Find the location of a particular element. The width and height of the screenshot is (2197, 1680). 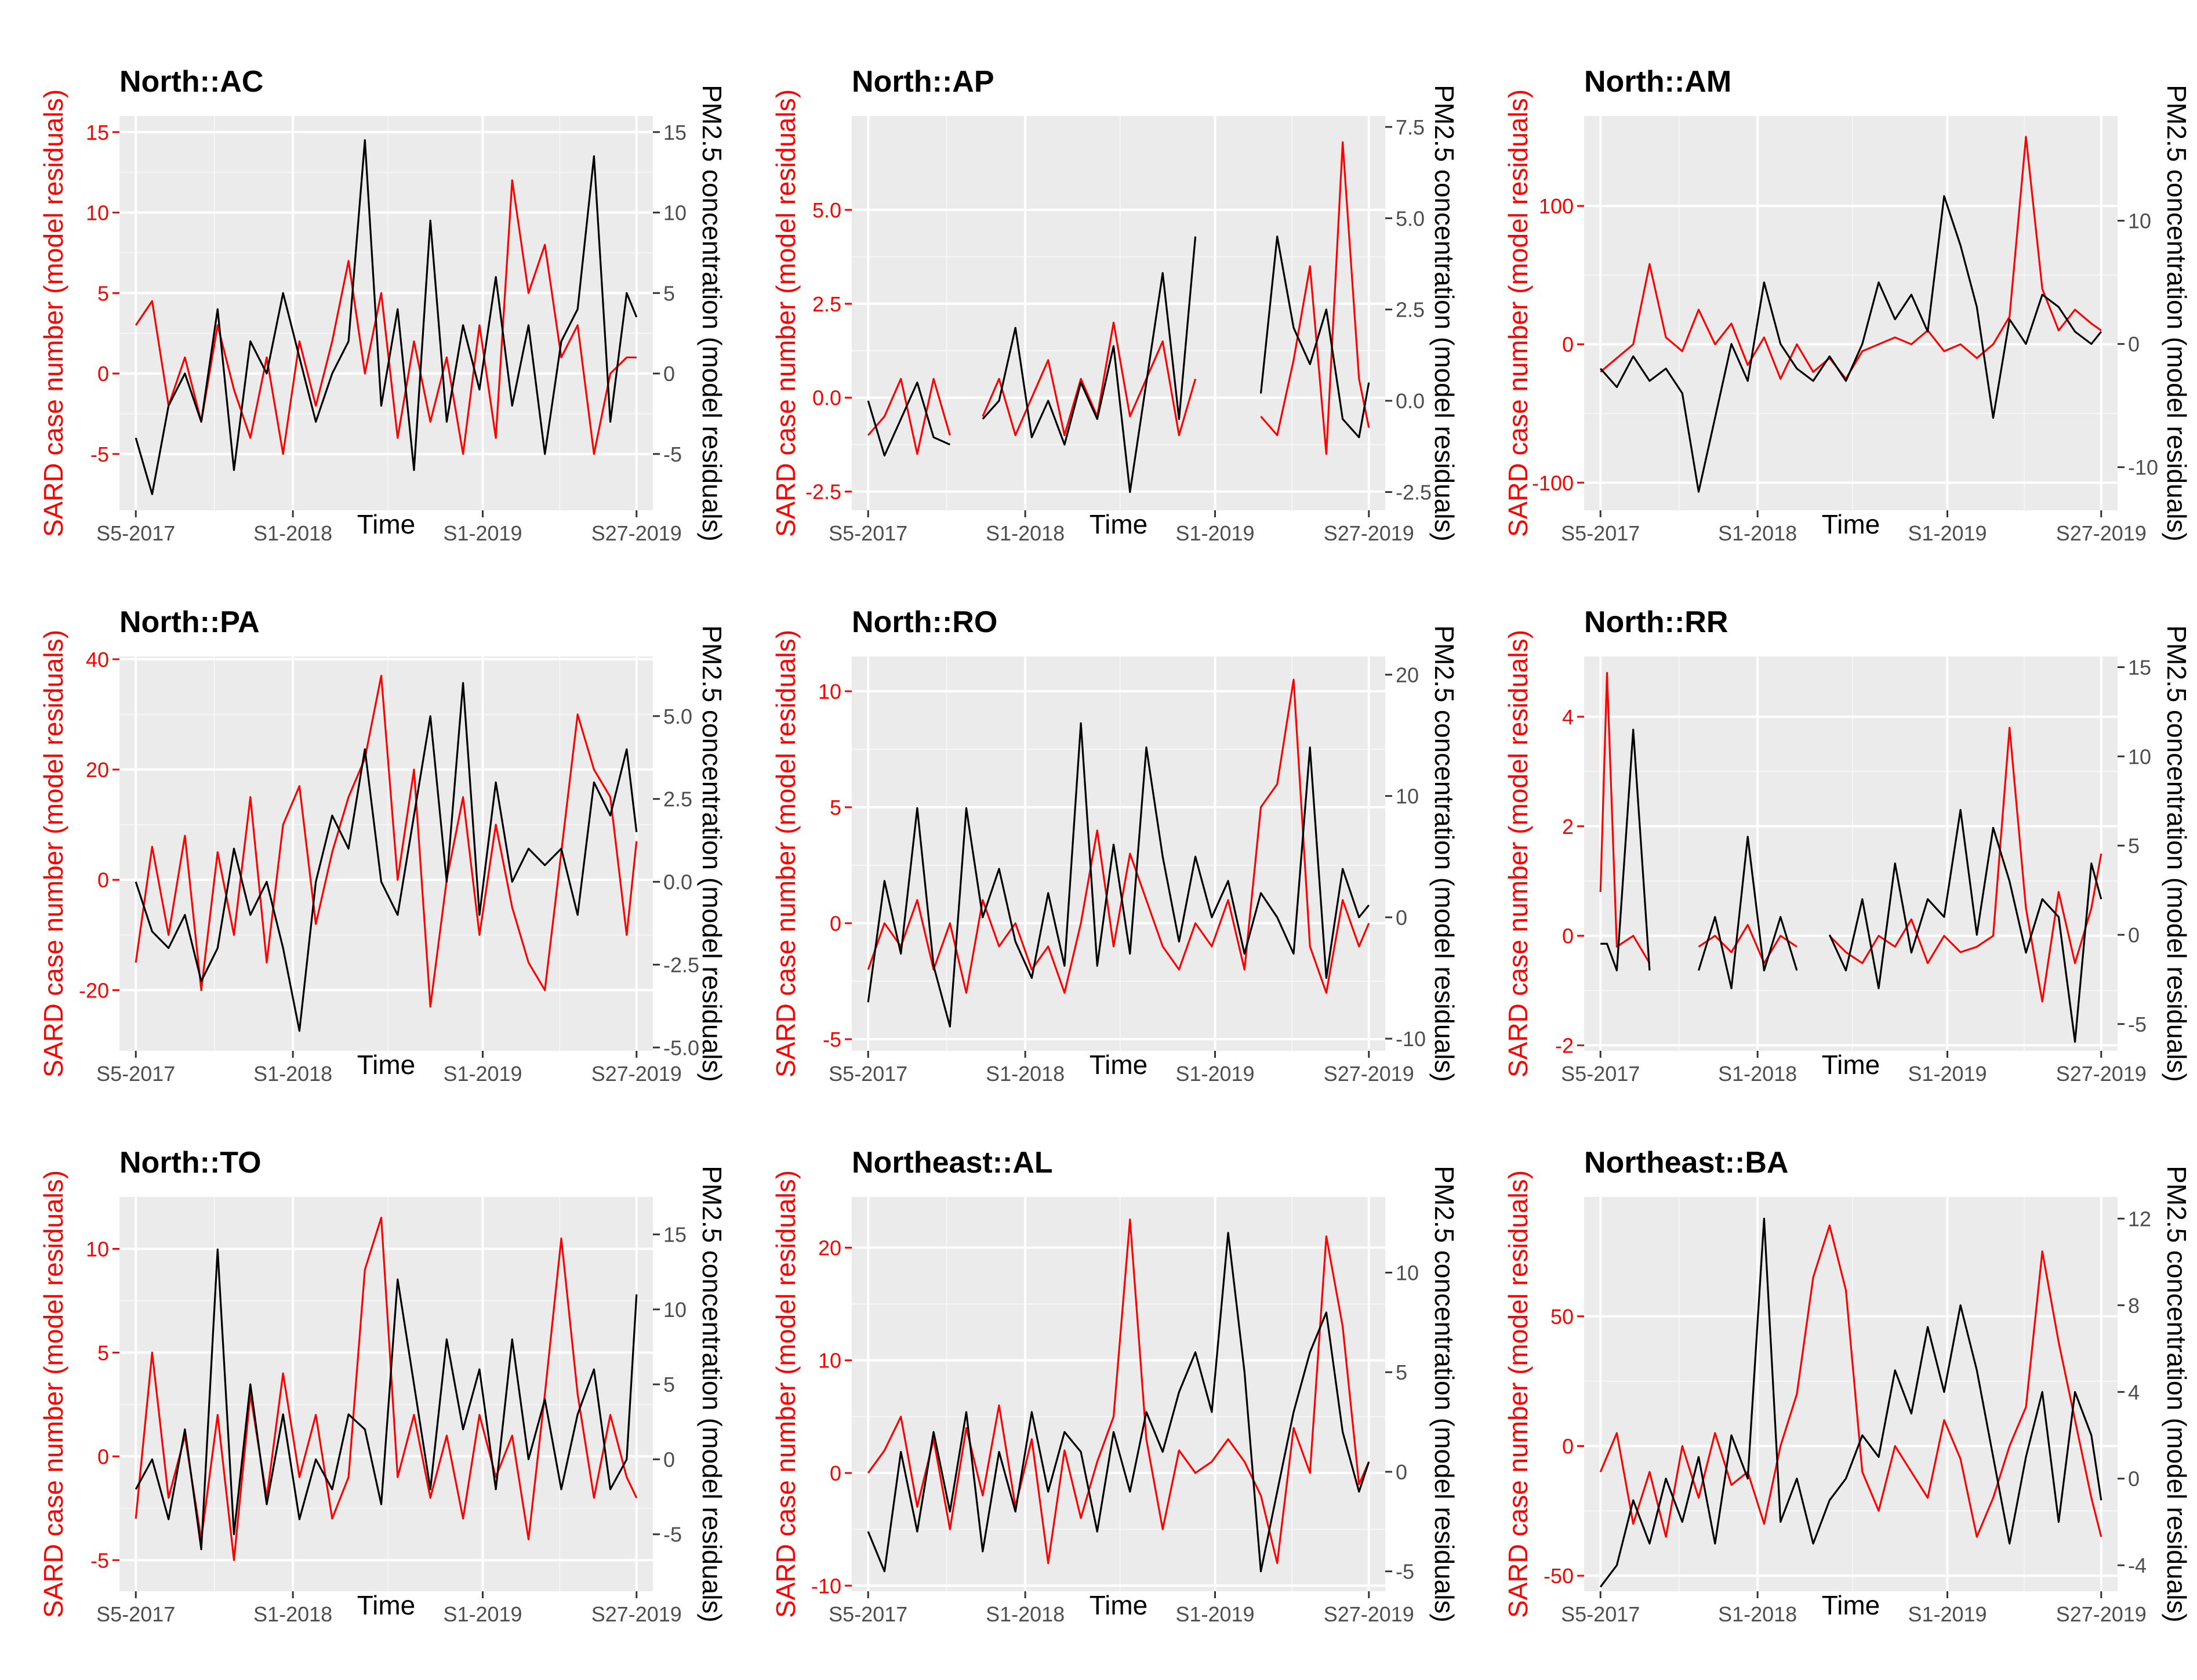

left-axis-tick-label: 50 is located at coordinates (1562, 1317).